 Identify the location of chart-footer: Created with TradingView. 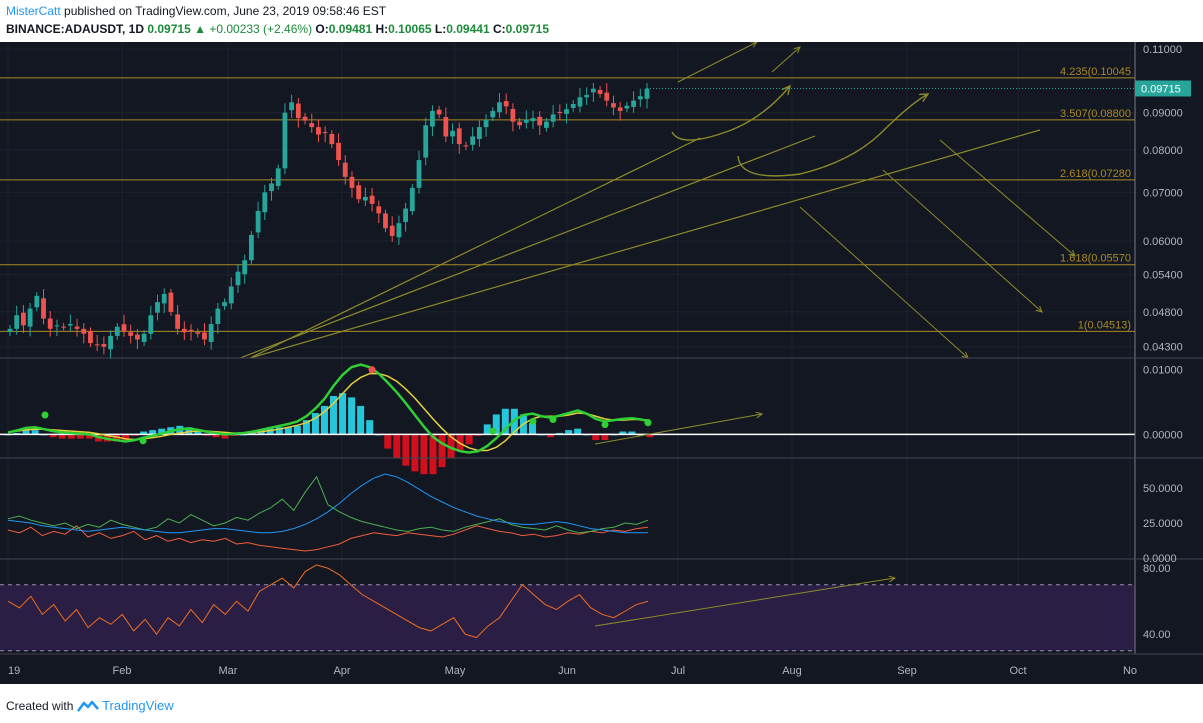
(601, 703).